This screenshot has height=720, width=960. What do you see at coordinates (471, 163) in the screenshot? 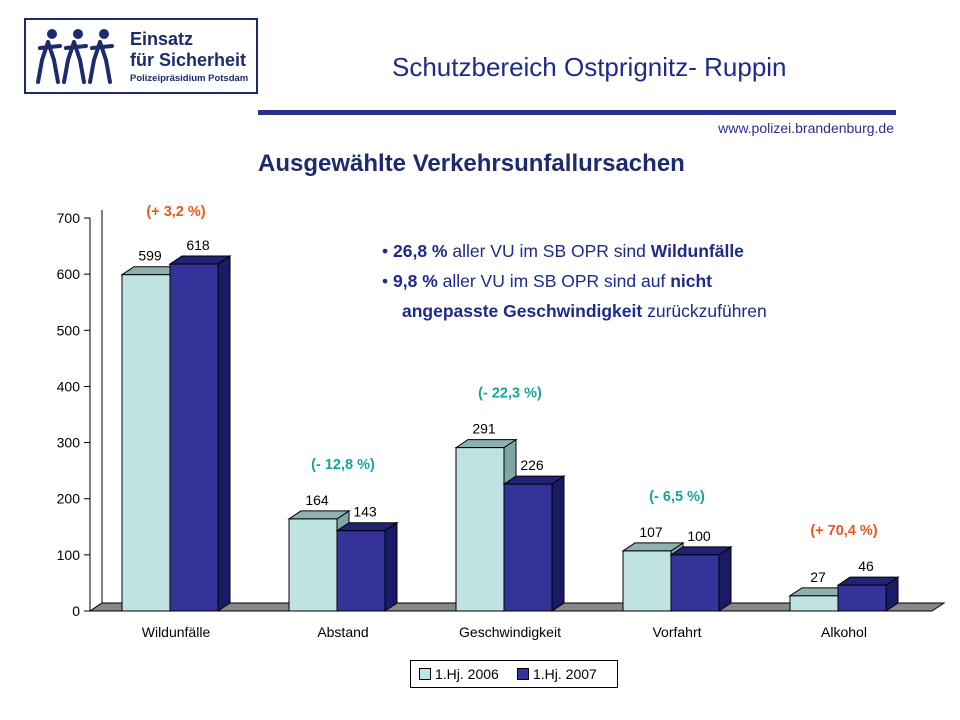
I see `chart-title: Ausgewählte Verkehrsunfallursachen` at bounding box center [471, 163].